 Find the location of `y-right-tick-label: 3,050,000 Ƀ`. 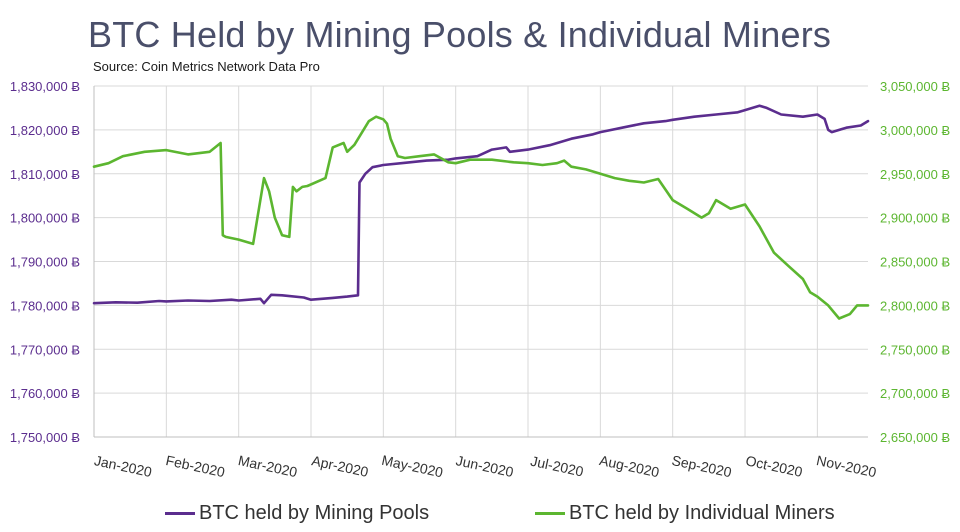

y-right-tick-label: 3,050,000 Ƀ is located at coordinates (915, 86).